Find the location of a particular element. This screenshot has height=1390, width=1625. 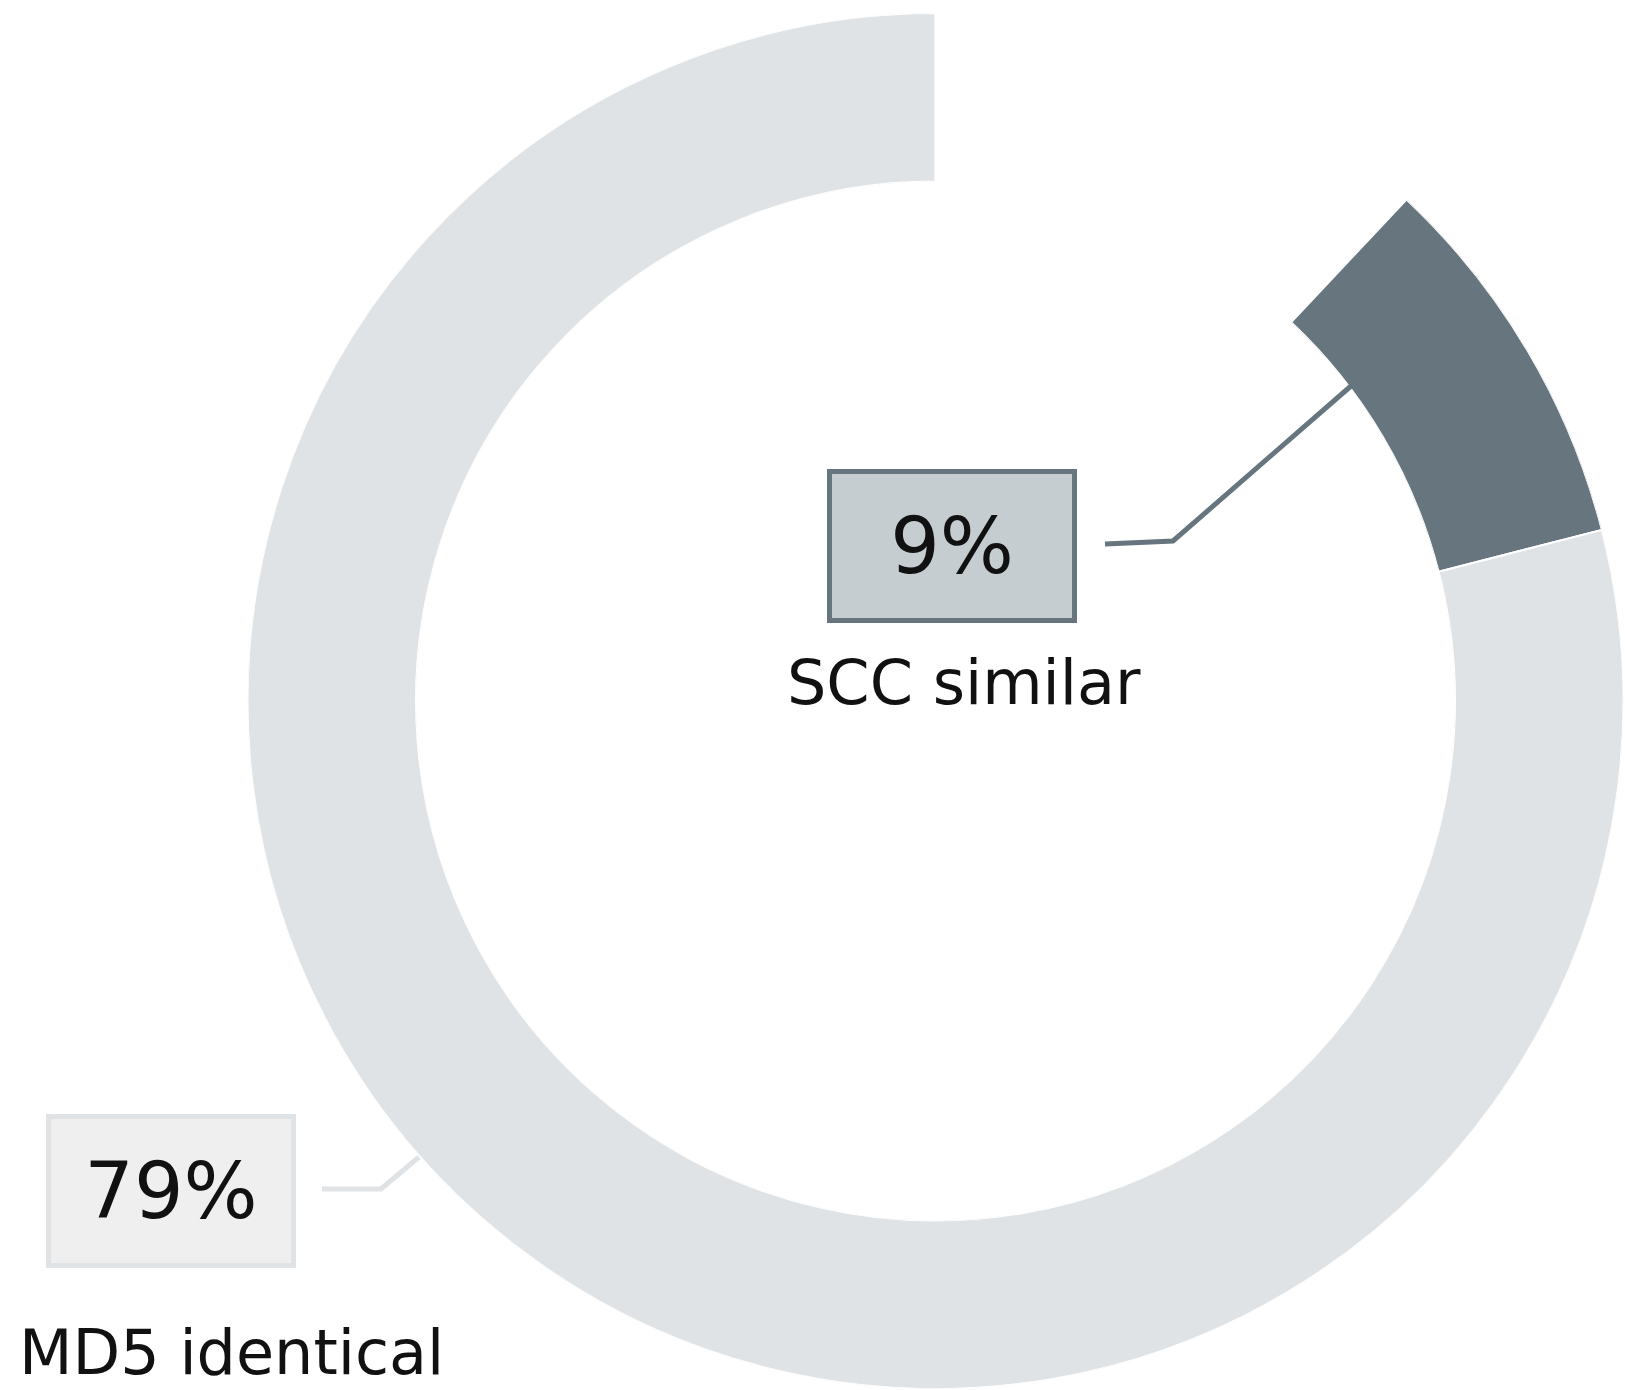

data-label: 79% is located at coordinates (171, 1191).